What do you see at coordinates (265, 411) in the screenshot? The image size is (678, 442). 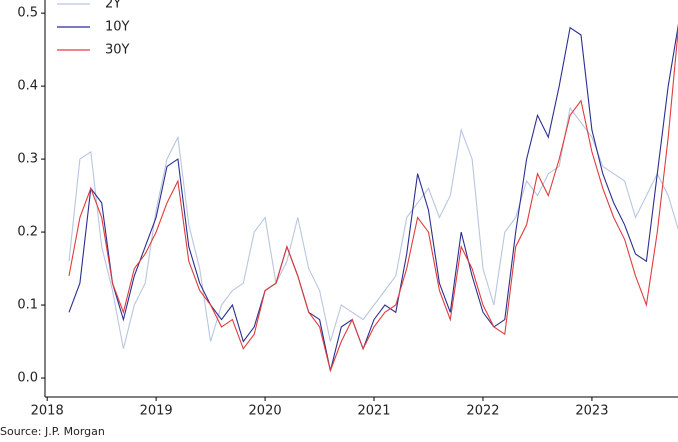 I see `x-tick-label: 2020` at bounding box center [265, 411].